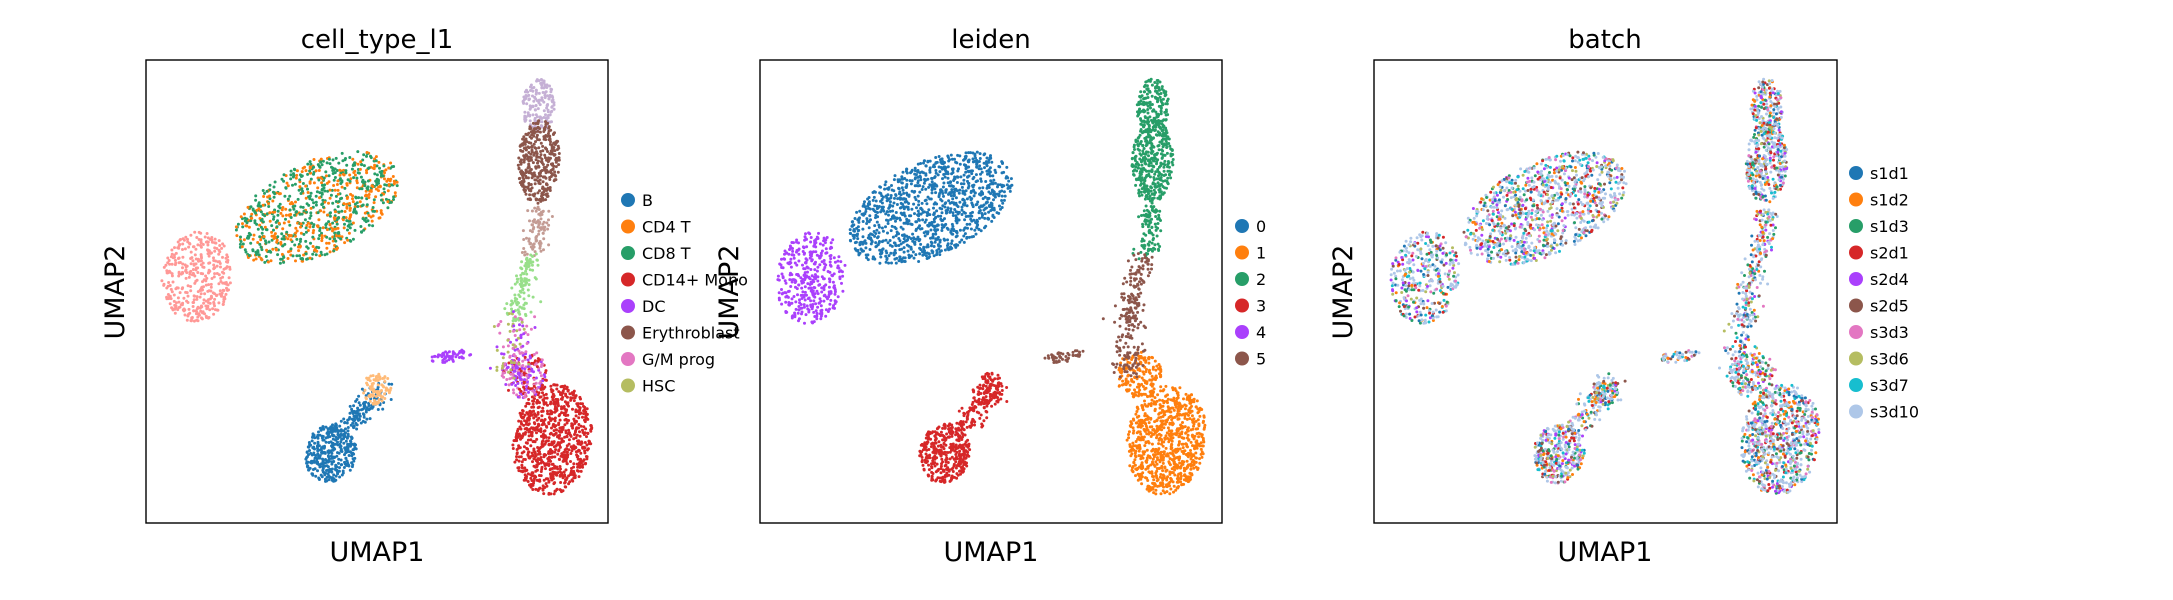  Describe the element at coordinates (654, 306) in the screenshot. I see `legend-label: DC` at that location.